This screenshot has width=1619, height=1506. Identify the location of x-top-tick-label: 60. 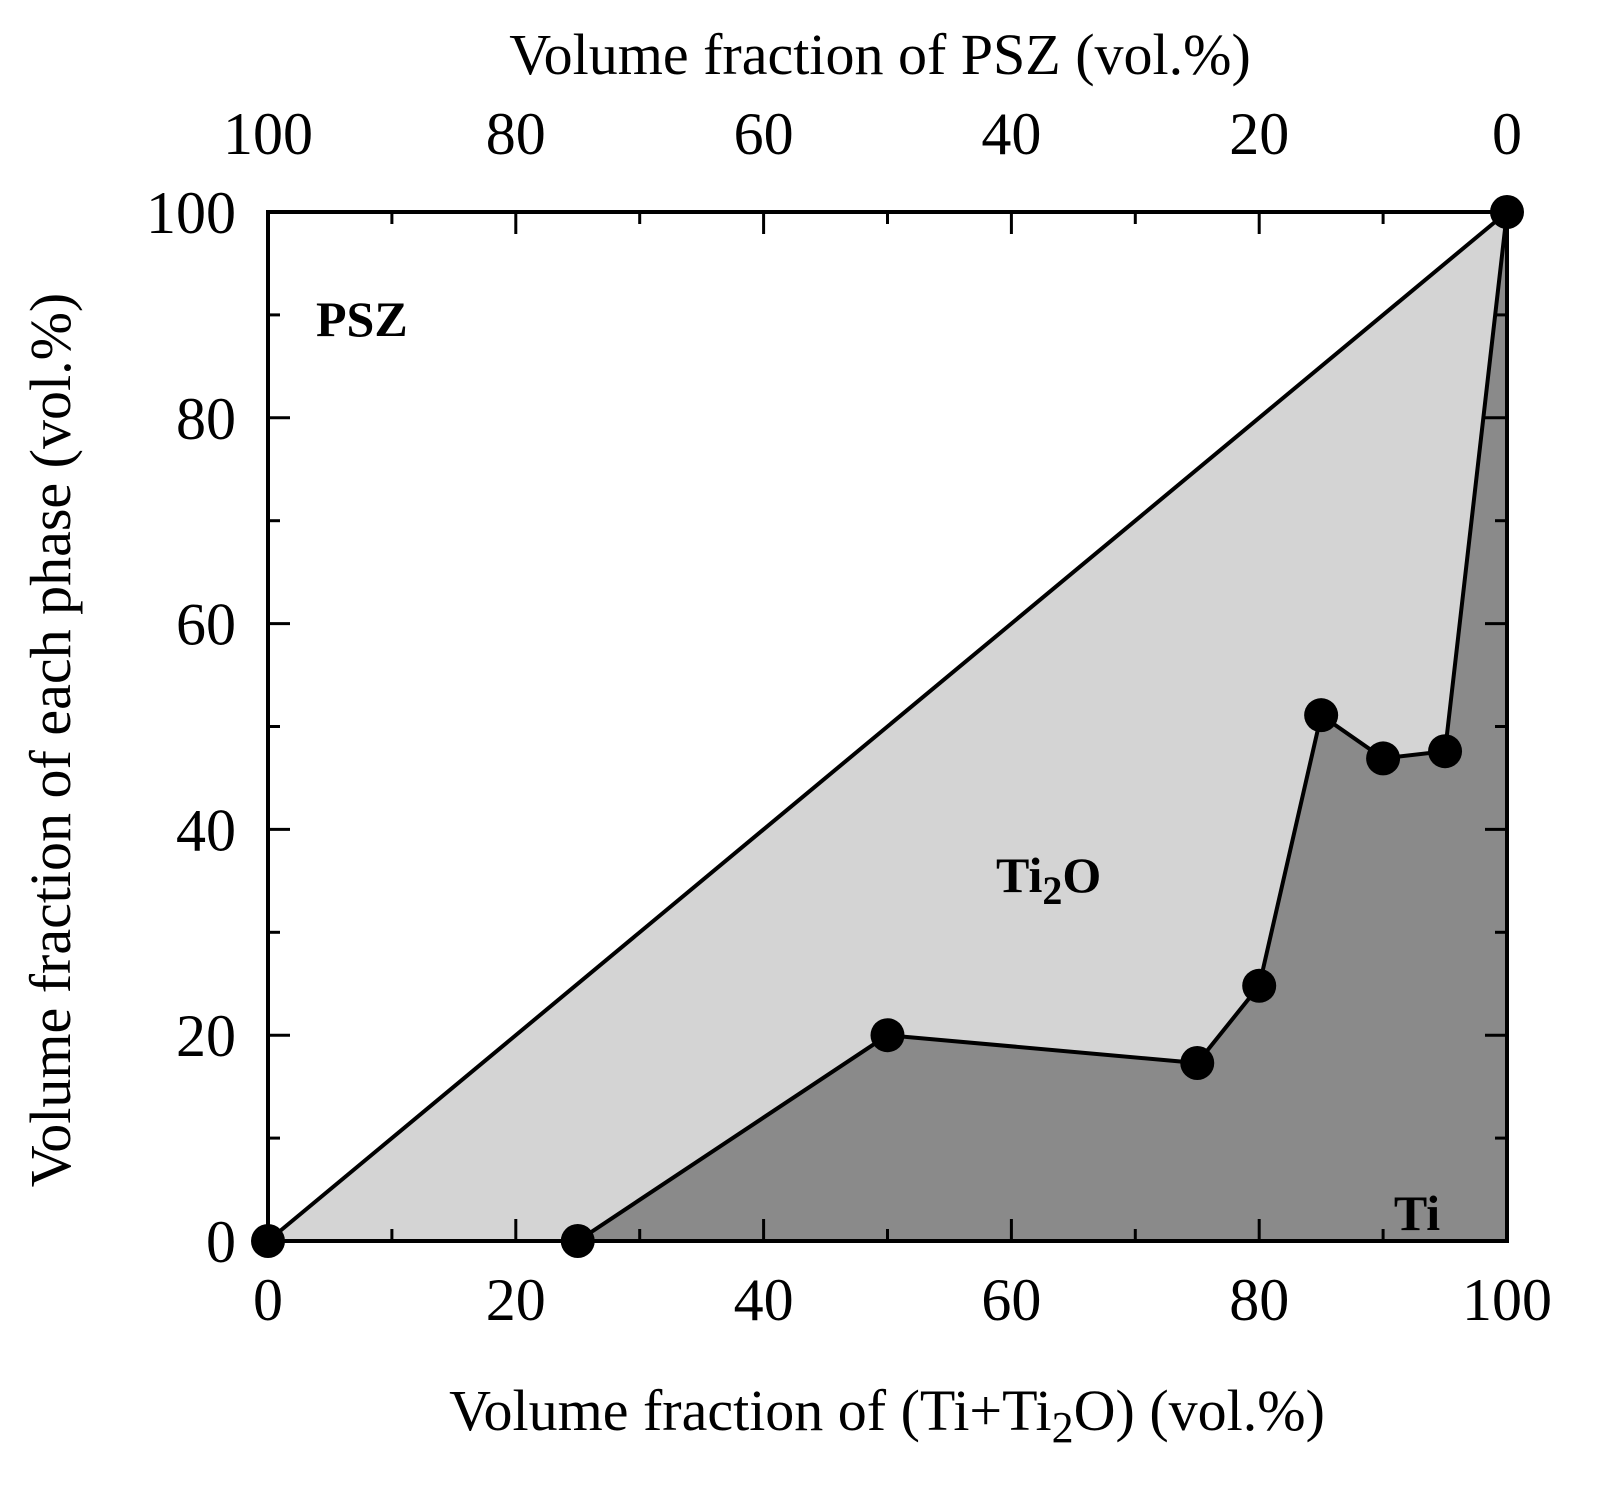
(764, 134).